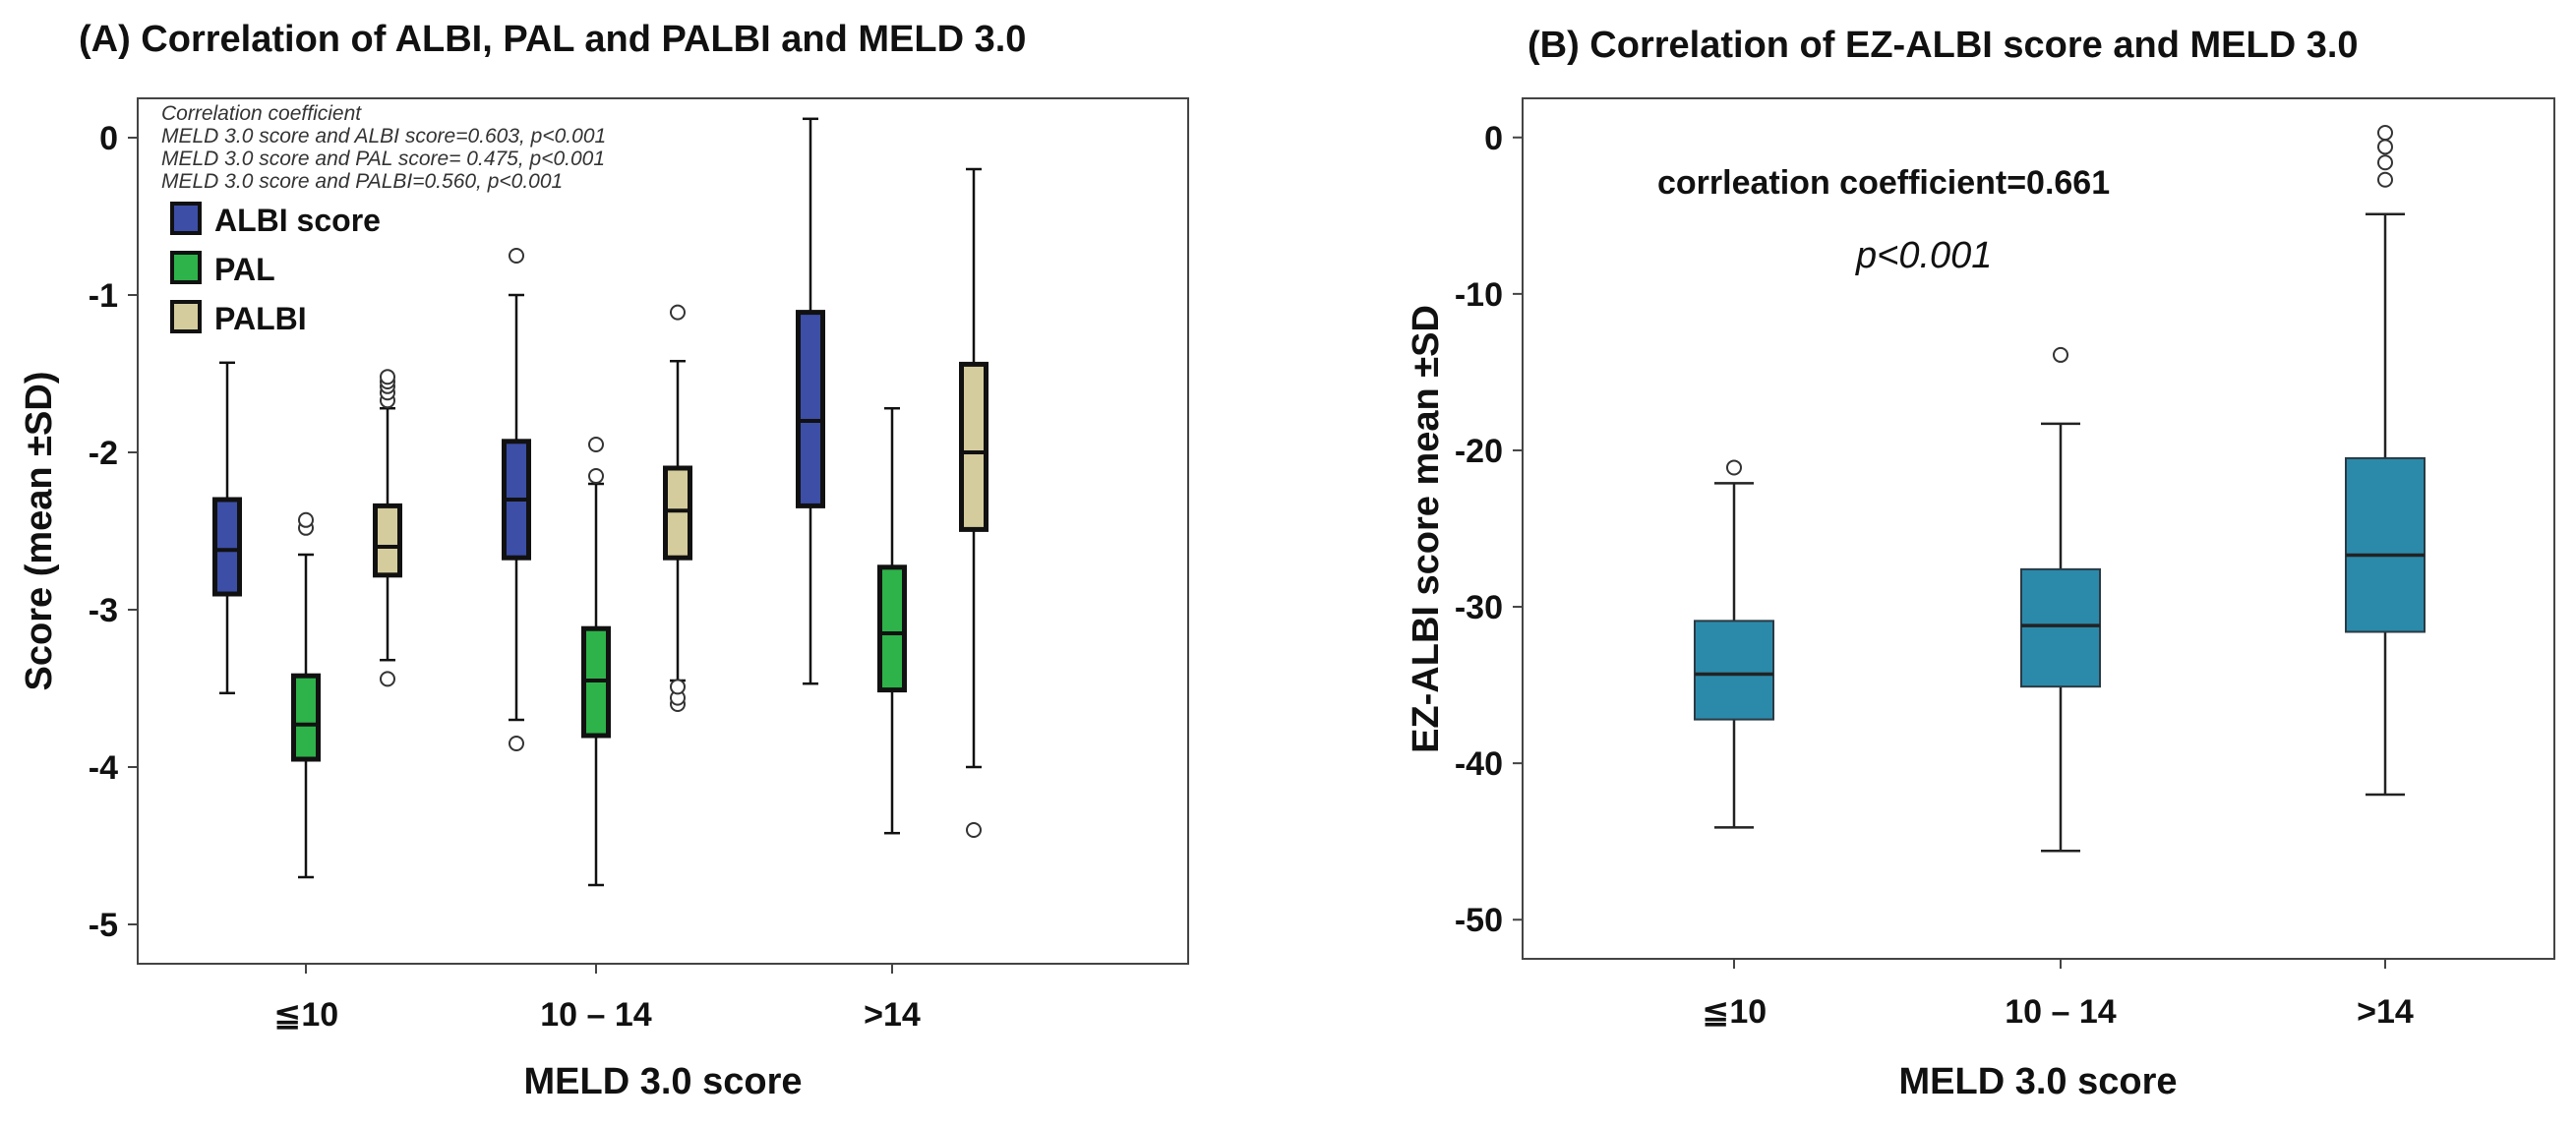 The height and width of the screenshot is (1126, 2576). Describe the element at coordinates (186, 268) in the screenshot. I see `legend-swatch-pal` at that location.